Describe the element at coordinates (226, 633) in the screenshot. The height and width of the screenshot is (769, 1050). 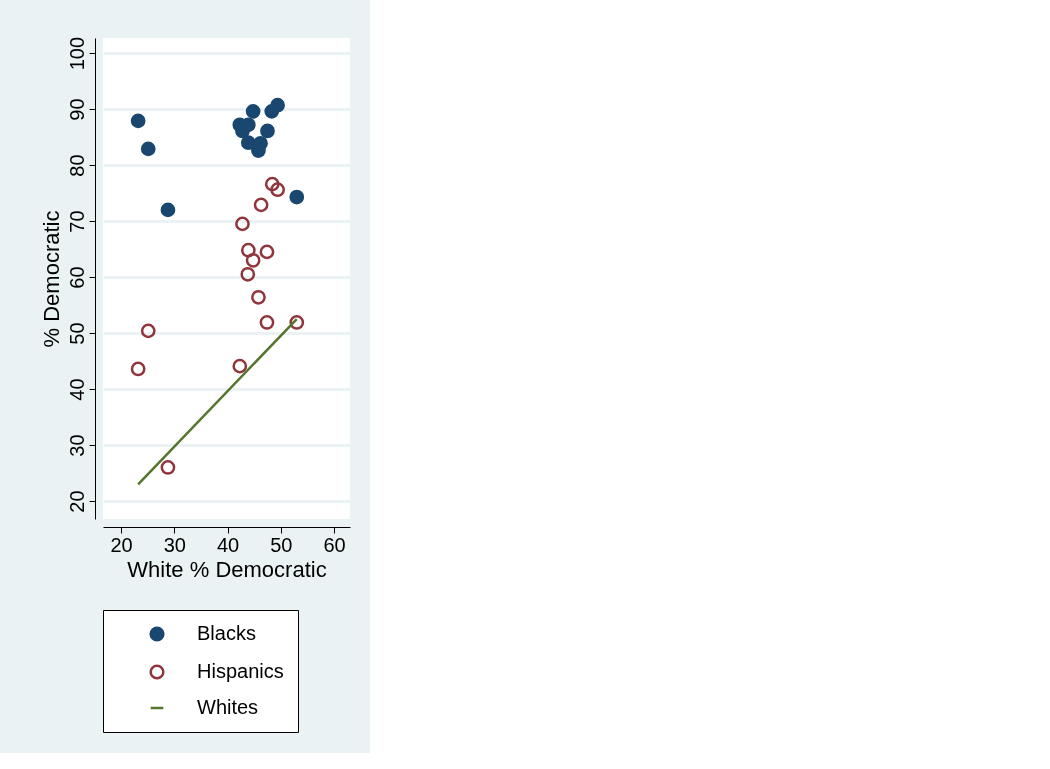
I see `legend-label: Blacks` at that location.